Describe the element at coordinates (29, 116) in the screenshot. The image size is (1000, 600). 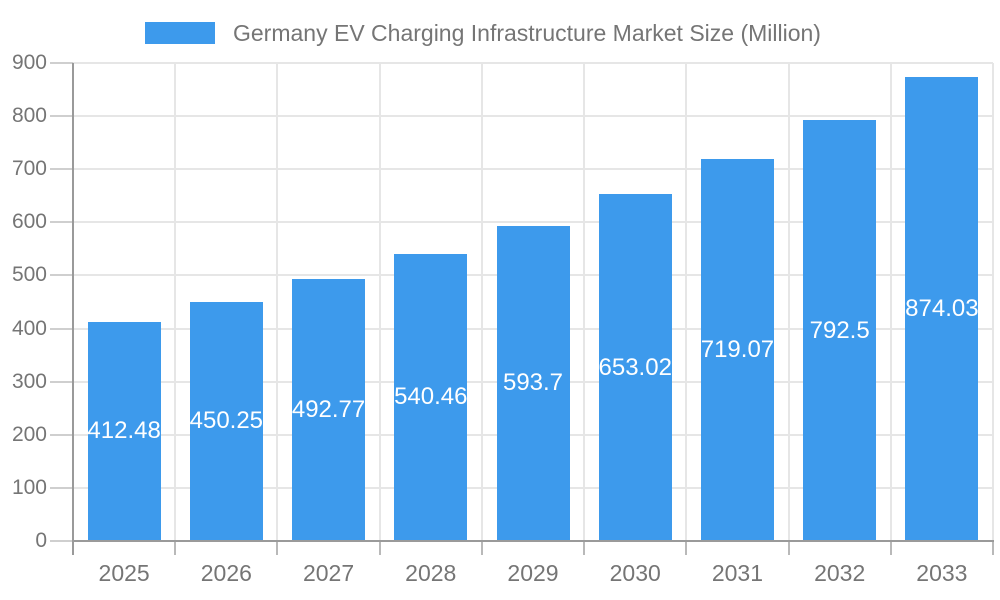
I see `y-axis-label: 800` at that location.